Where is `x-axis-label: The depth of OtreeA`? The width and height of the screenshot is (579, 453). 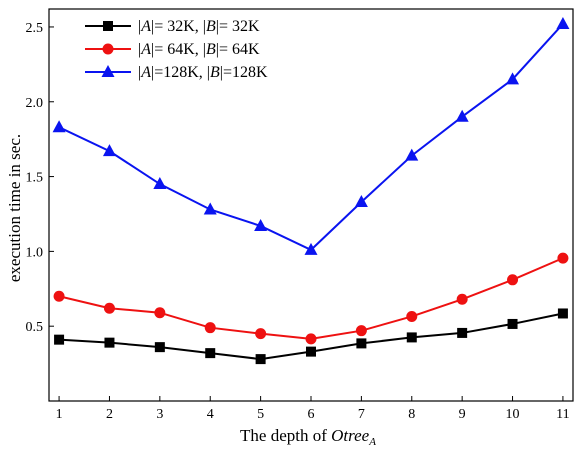
x-axis-label: The depth of OtreeA is located at coordinates (308, 437).